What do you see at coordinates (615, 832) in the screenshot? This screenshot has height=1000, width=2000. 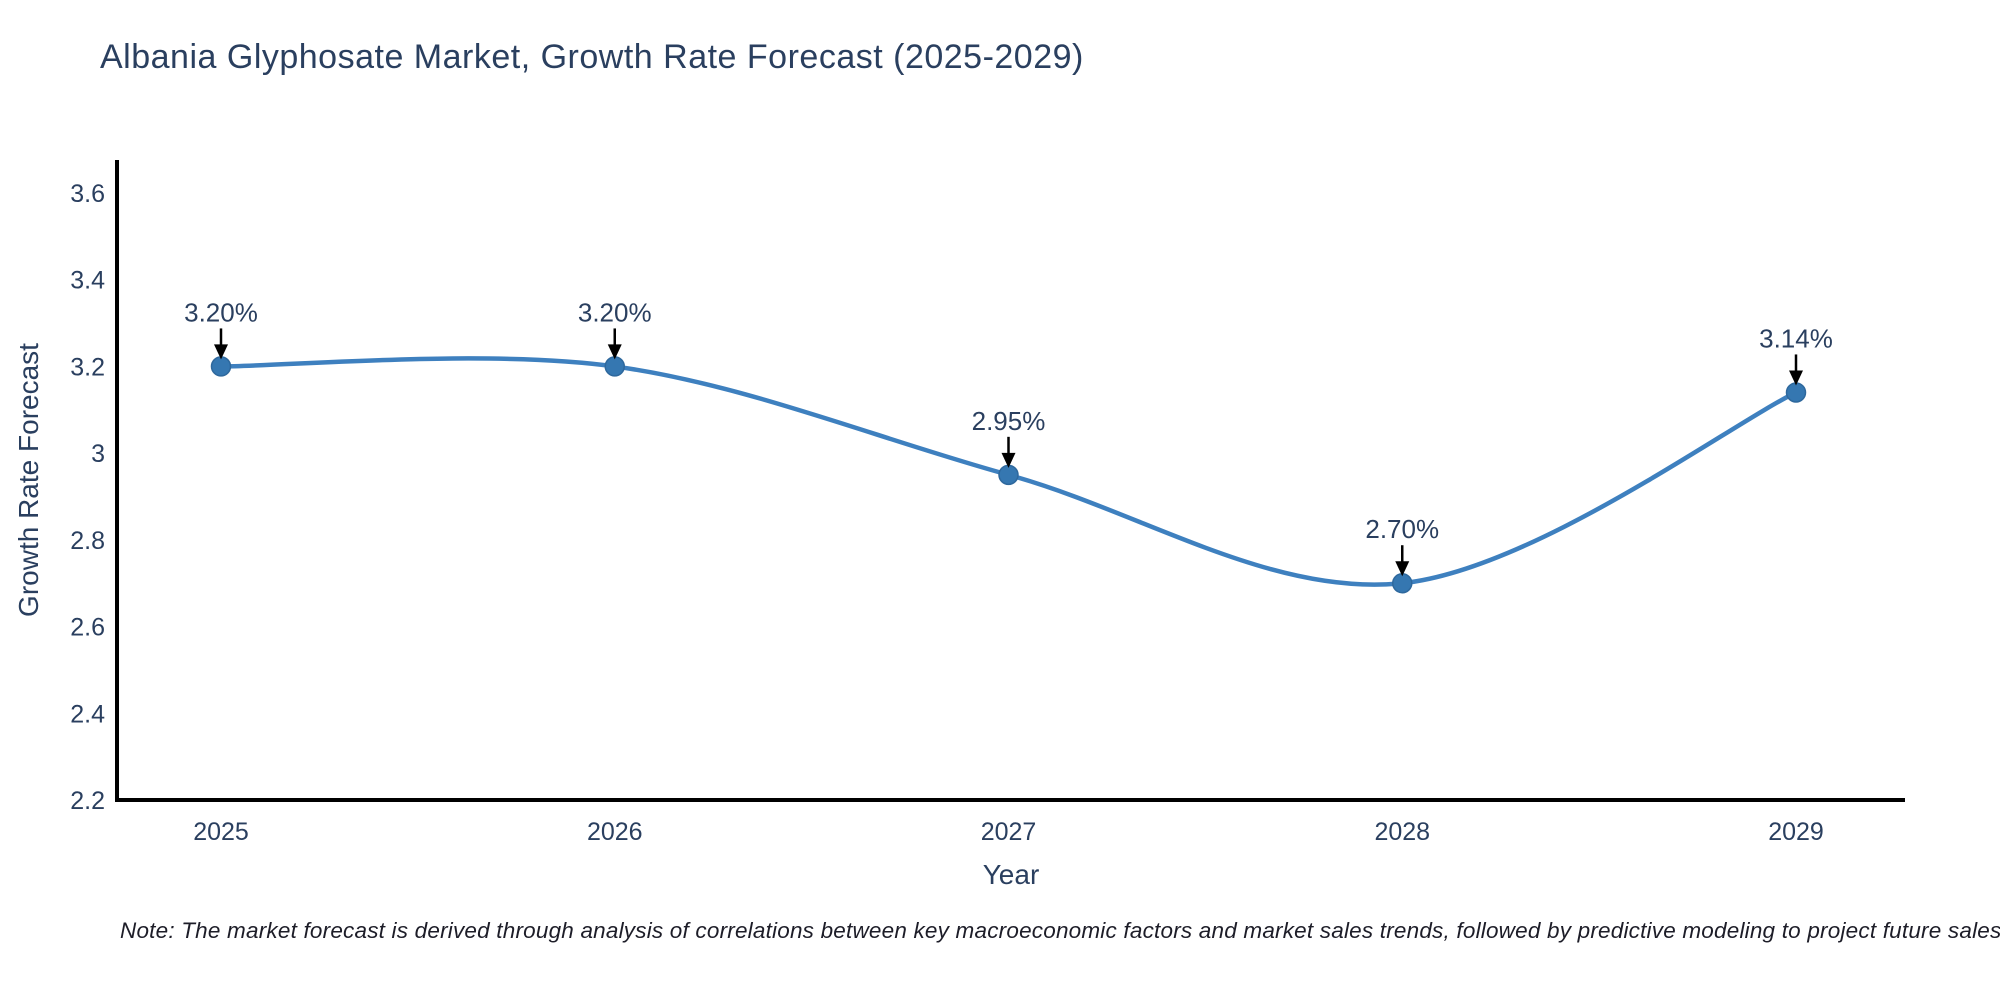 I see `x-tick-label: 2026` at bounding box center [615, 832].